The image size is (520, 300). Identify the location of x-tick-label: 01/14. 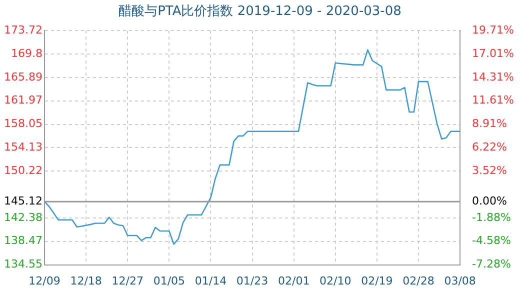
(210, 281).